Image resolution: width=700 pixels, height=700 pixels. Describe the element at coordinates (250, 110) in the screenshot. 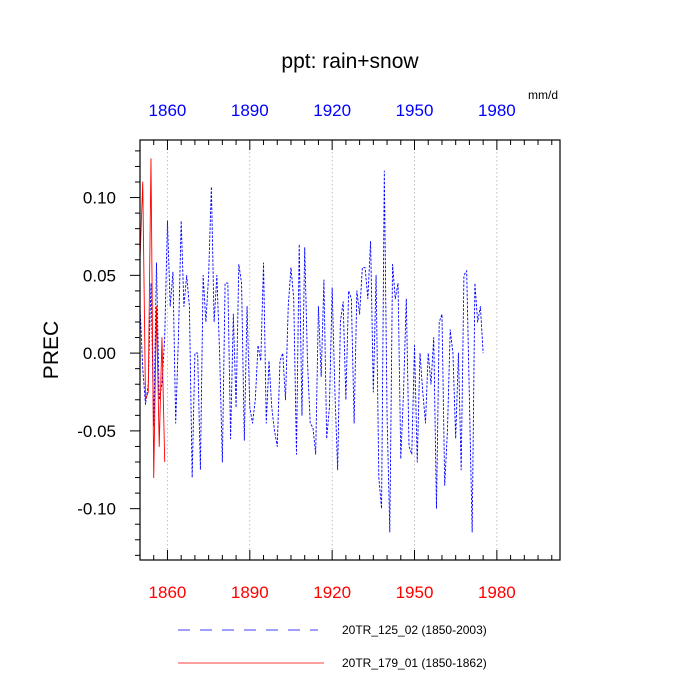

I see `x-tick-label-top-1890: 1890` at that location.